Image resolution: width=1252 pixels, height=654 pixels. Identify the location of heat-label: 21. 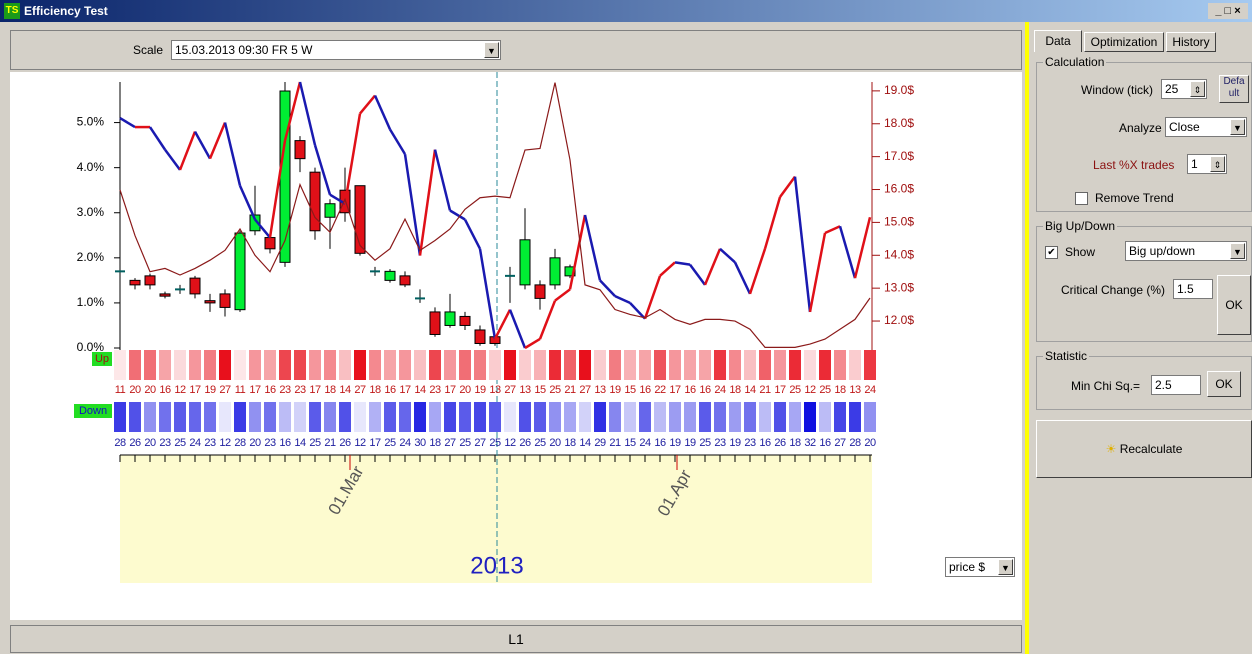
(765, 390).